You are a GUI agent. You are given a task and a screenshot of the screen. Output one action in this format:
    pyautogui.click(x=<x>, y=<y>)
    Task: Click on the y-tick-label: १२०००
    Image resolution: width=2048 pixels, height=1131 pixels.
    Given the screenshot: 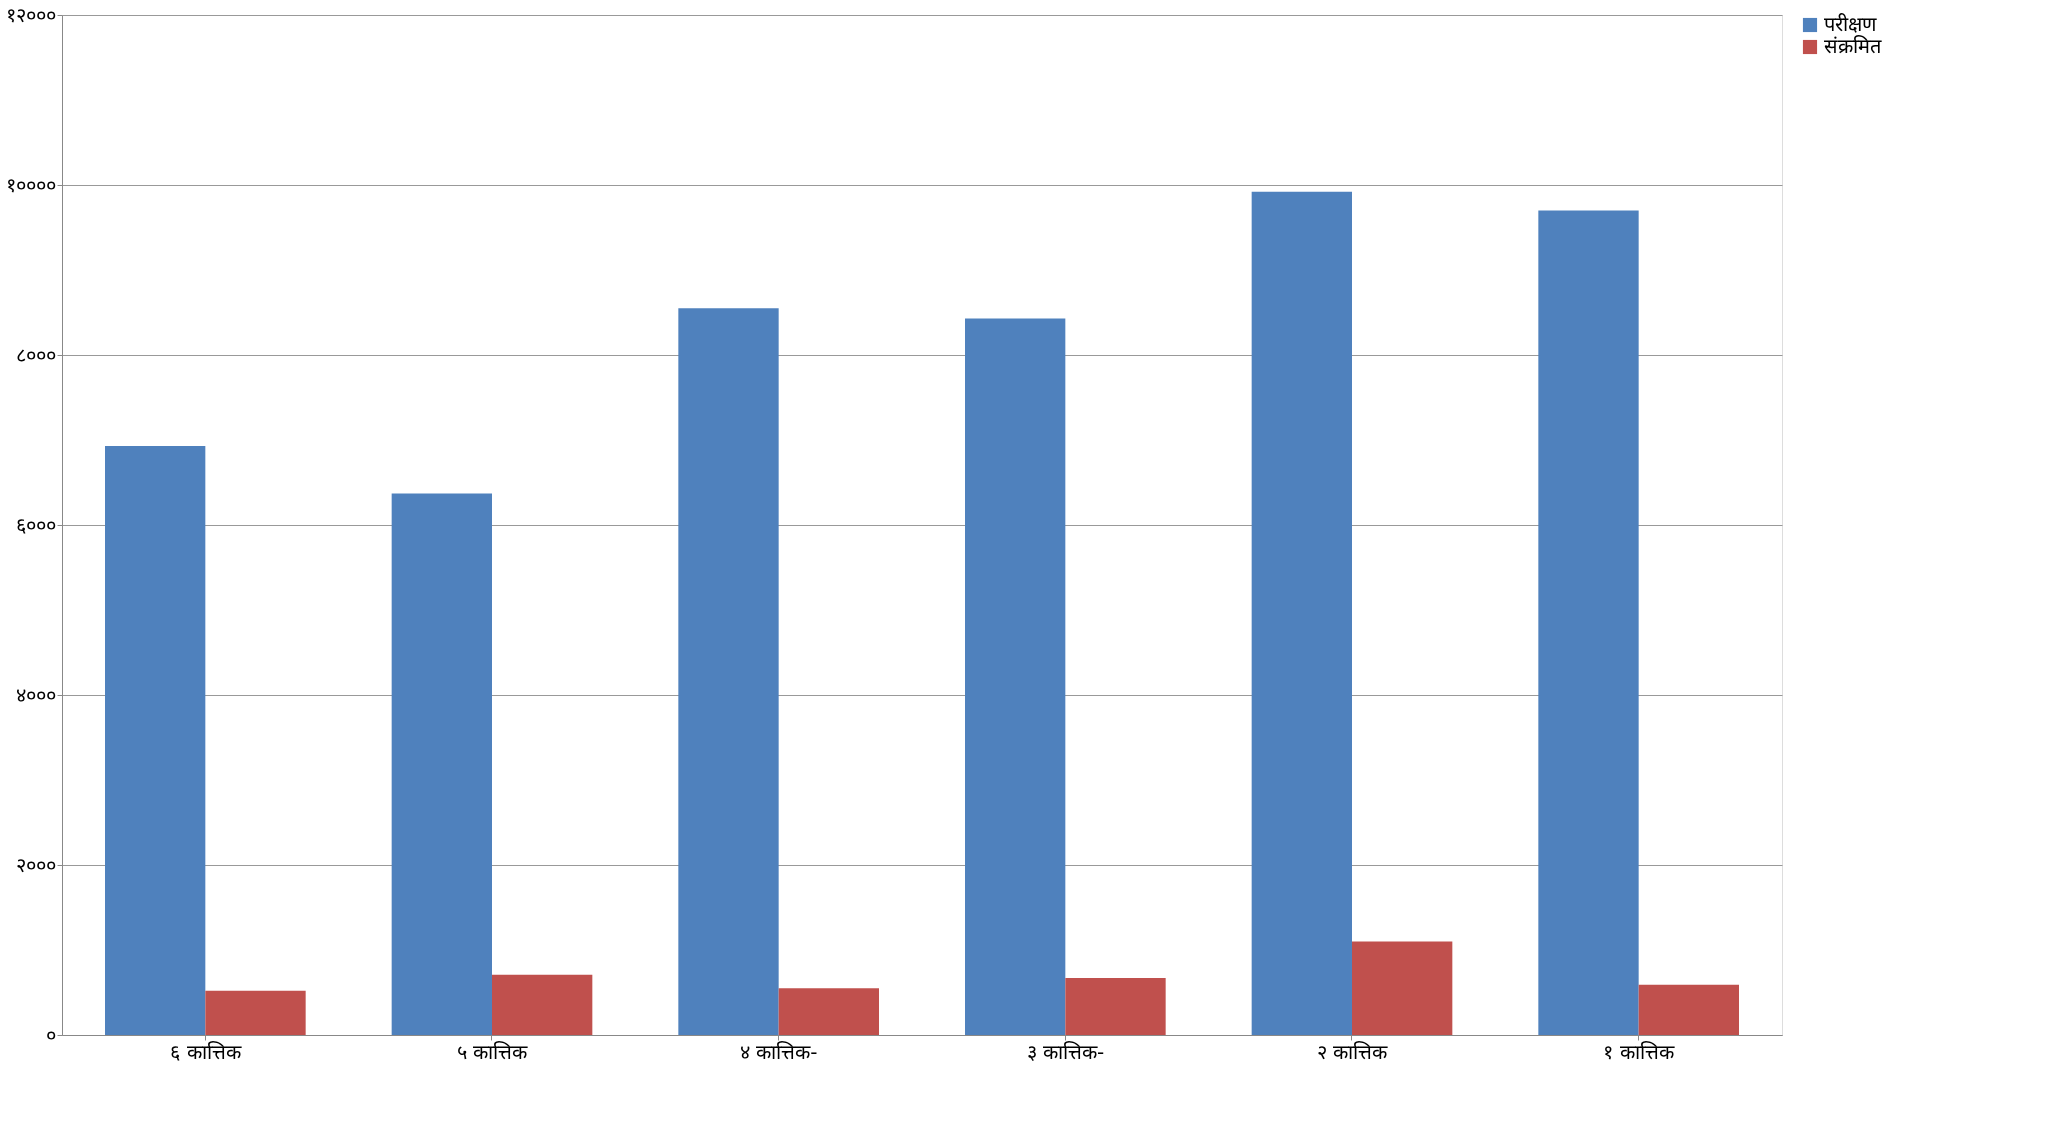 What is the action you would take?
    pyautogui.click(x=30, y=14)
    